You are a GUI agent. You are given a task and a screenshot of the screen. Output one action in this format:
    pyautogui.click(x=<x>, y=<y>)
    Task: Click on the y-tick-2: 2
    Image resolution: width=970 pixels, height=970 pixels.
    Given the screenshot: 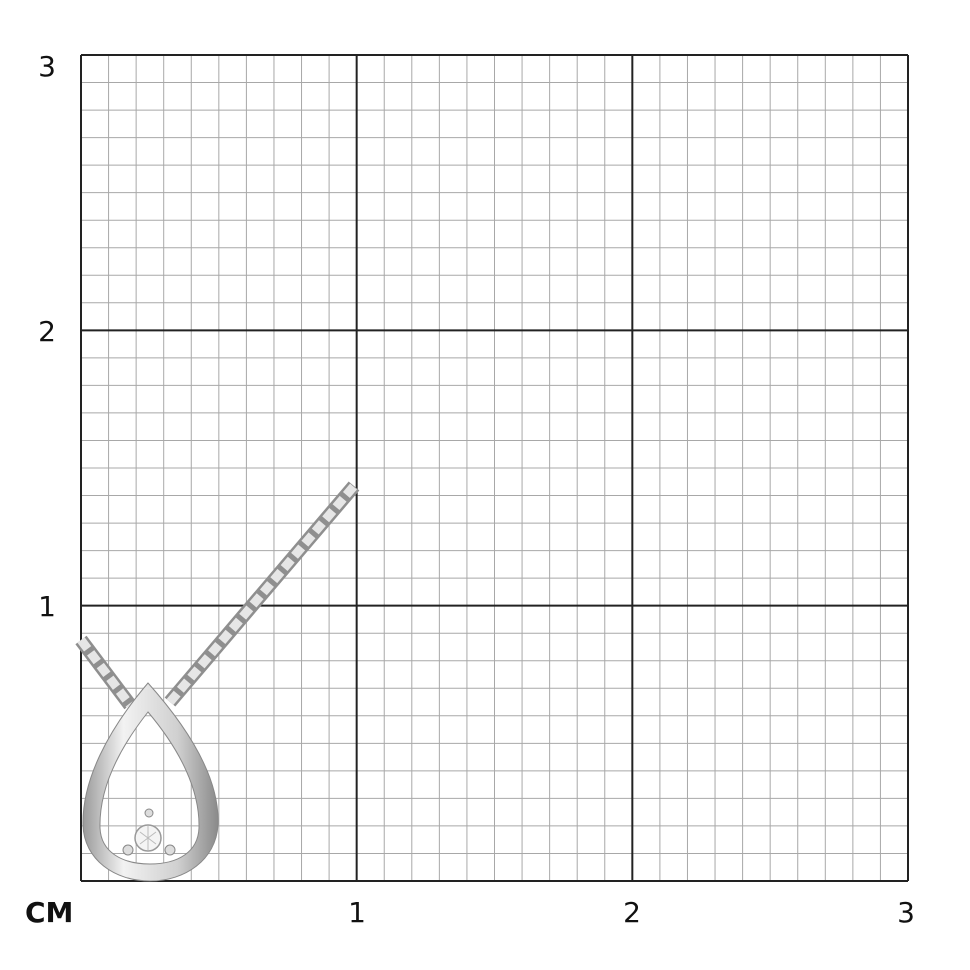 What is the action you would take?
    pyautogui.click(x=47, y=331)
    